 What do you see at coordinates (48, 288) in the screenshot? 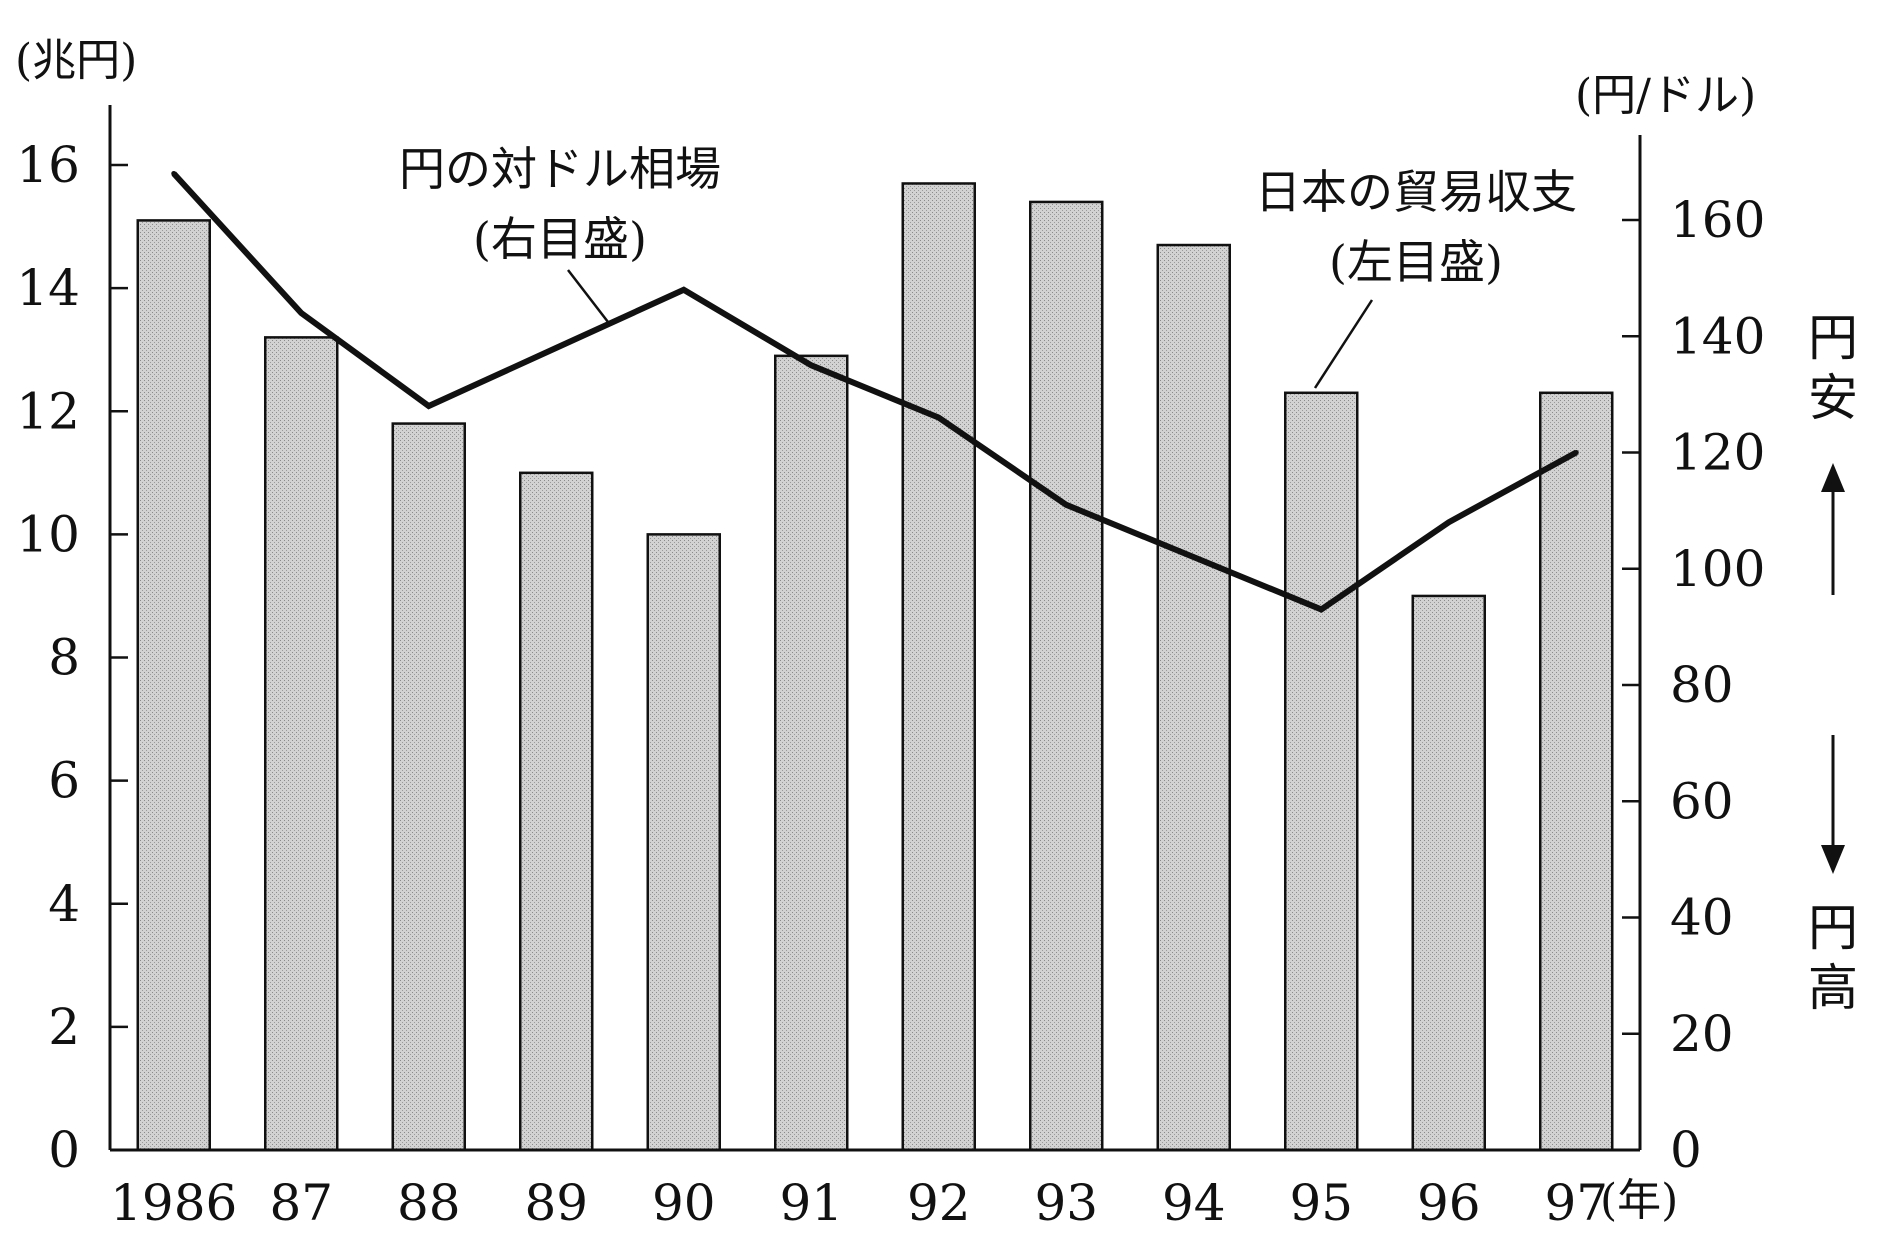
I see `left-tick-label-14: 14` at bounding box center [48, 288].